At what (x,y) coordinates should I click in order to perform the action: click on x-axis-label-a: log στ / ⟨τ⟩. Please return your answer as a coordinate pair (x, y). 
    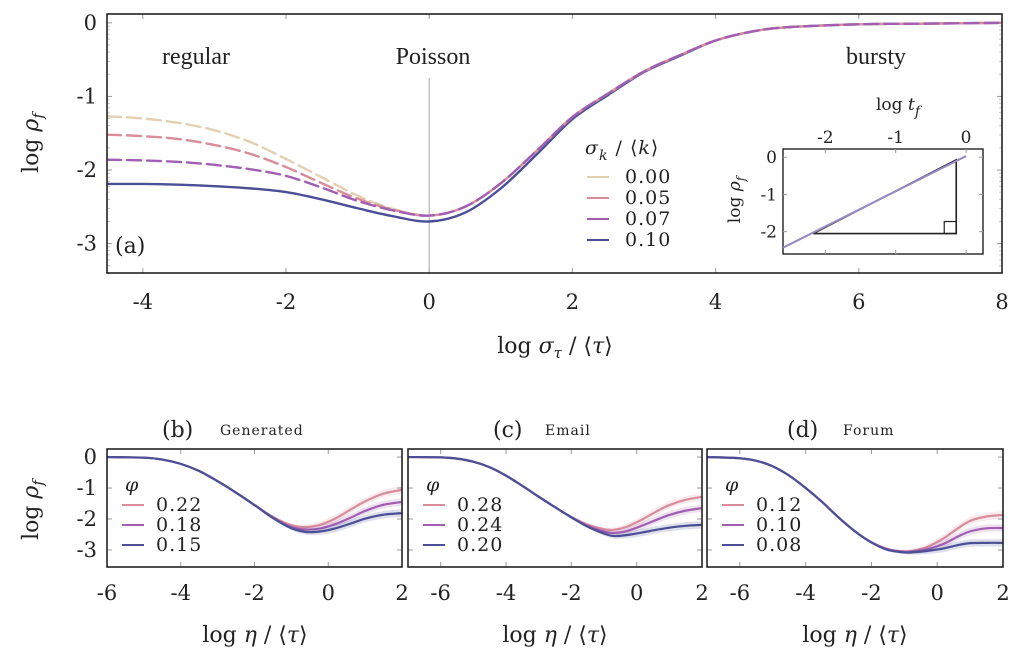
    Looking at the image, I should click on (554, 348).